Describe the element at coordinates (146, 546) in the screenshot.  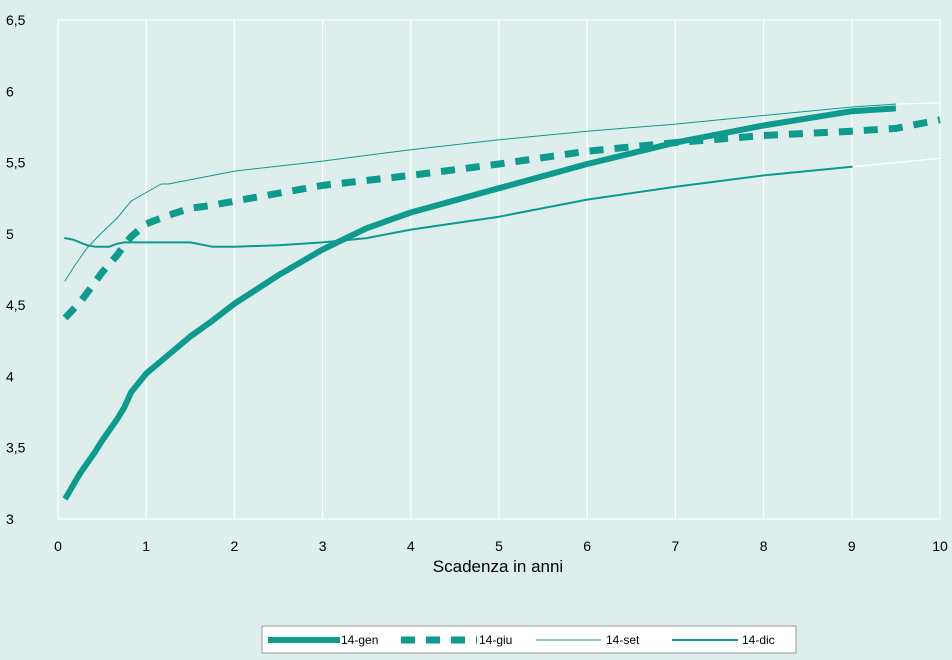
I see `x-tick-label: 1` at that location.